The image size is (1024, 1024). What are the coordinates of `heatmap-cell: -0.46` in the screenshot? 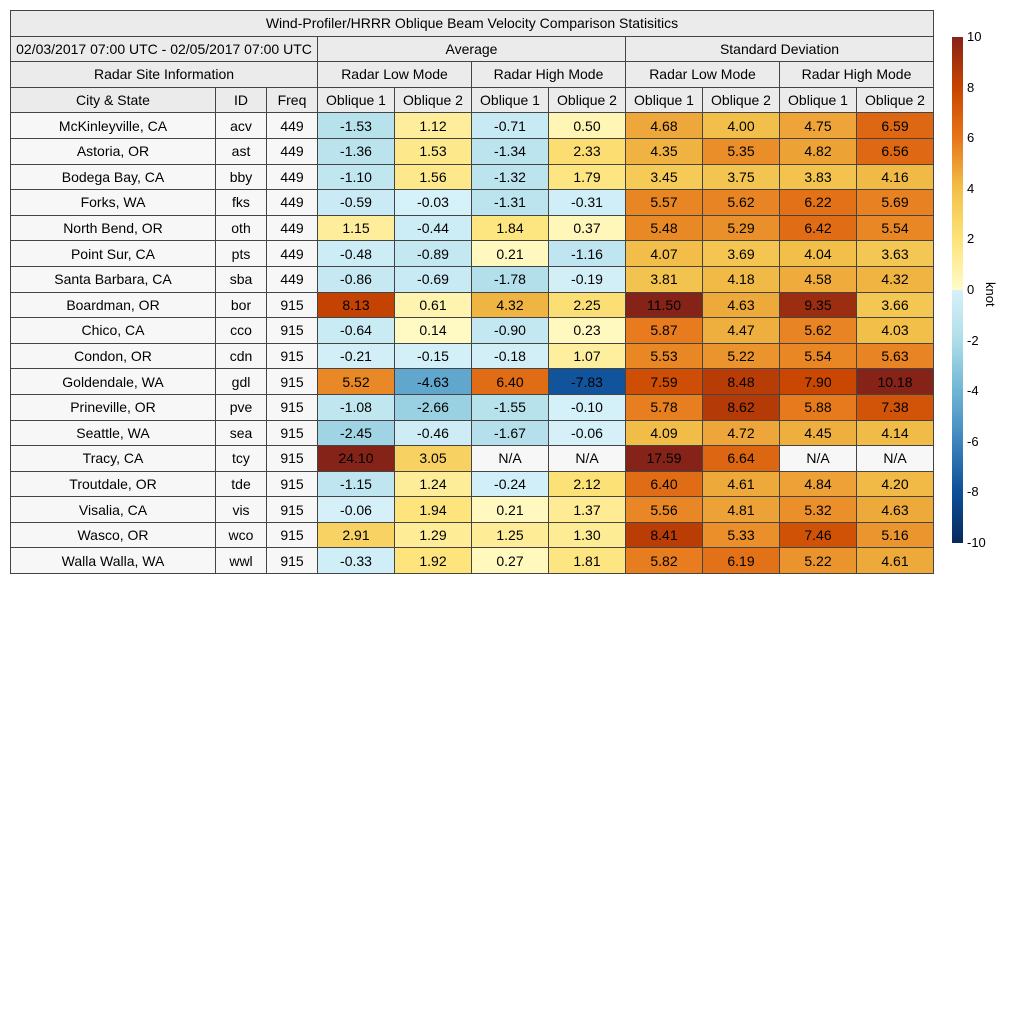 It's located at (433, 433).